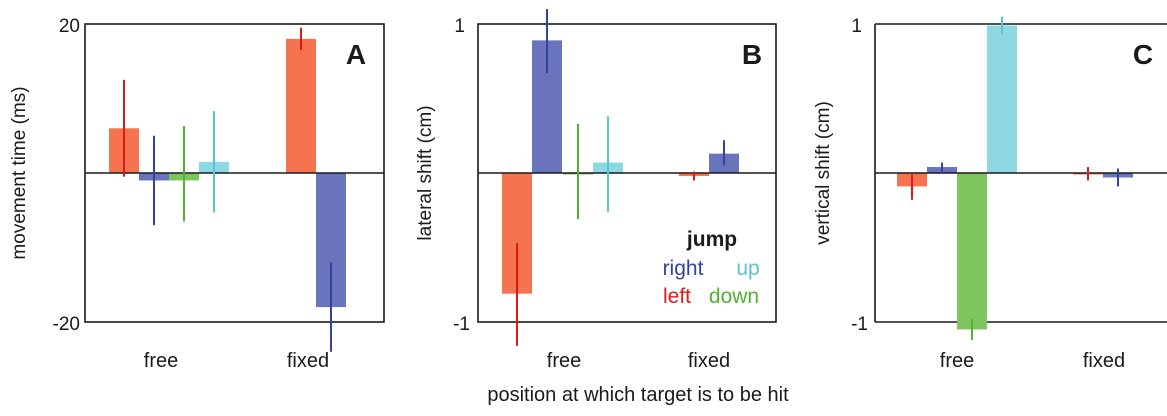 This screenshot has width=1167, height=416. What do you see at coordinates (459, 26) in the screenshot?
I see `panel-b-ytick-top: 1` at bounding box center [459, 26].